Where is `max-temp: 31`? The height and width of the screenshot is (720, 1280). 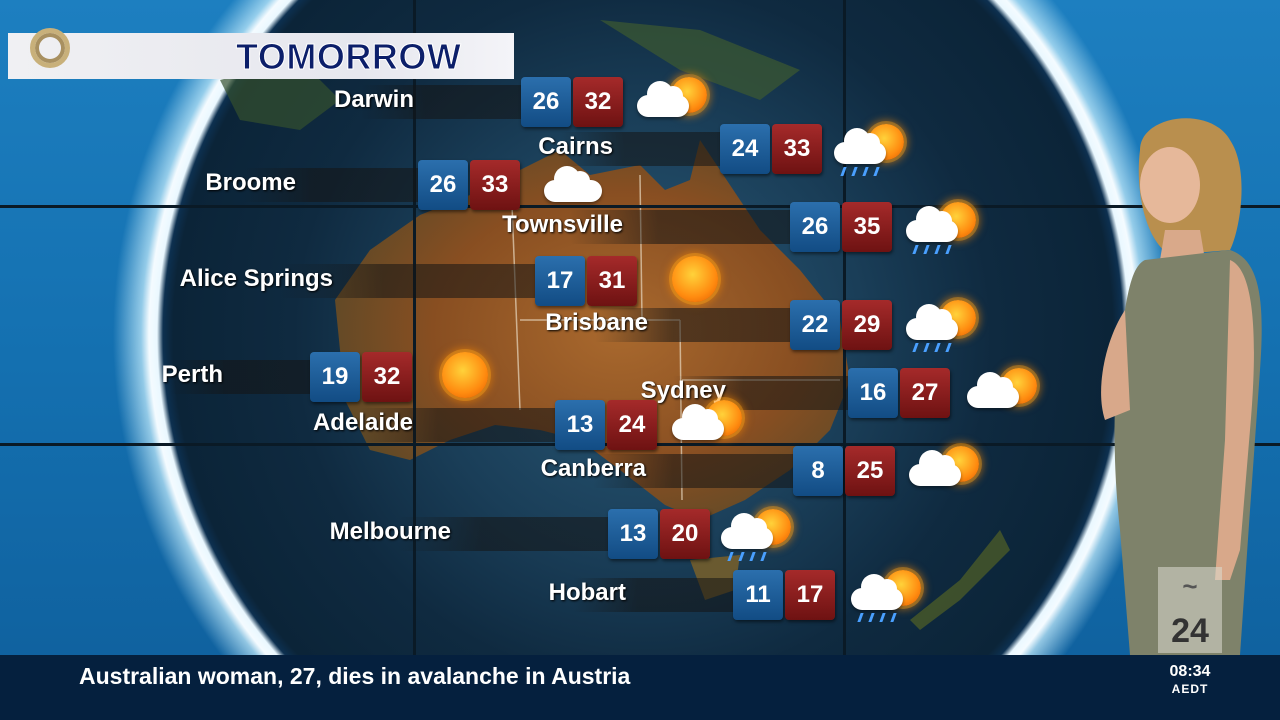 max-temp: 31 is located at coordinates (612, 281).